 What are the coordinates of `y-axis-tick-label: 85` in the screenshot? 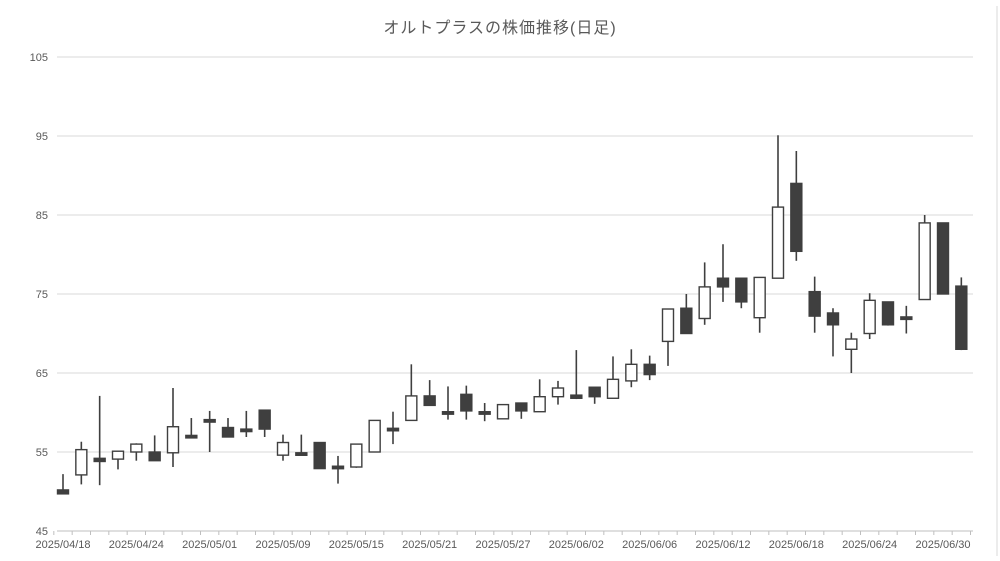 It's located at (42, 216).